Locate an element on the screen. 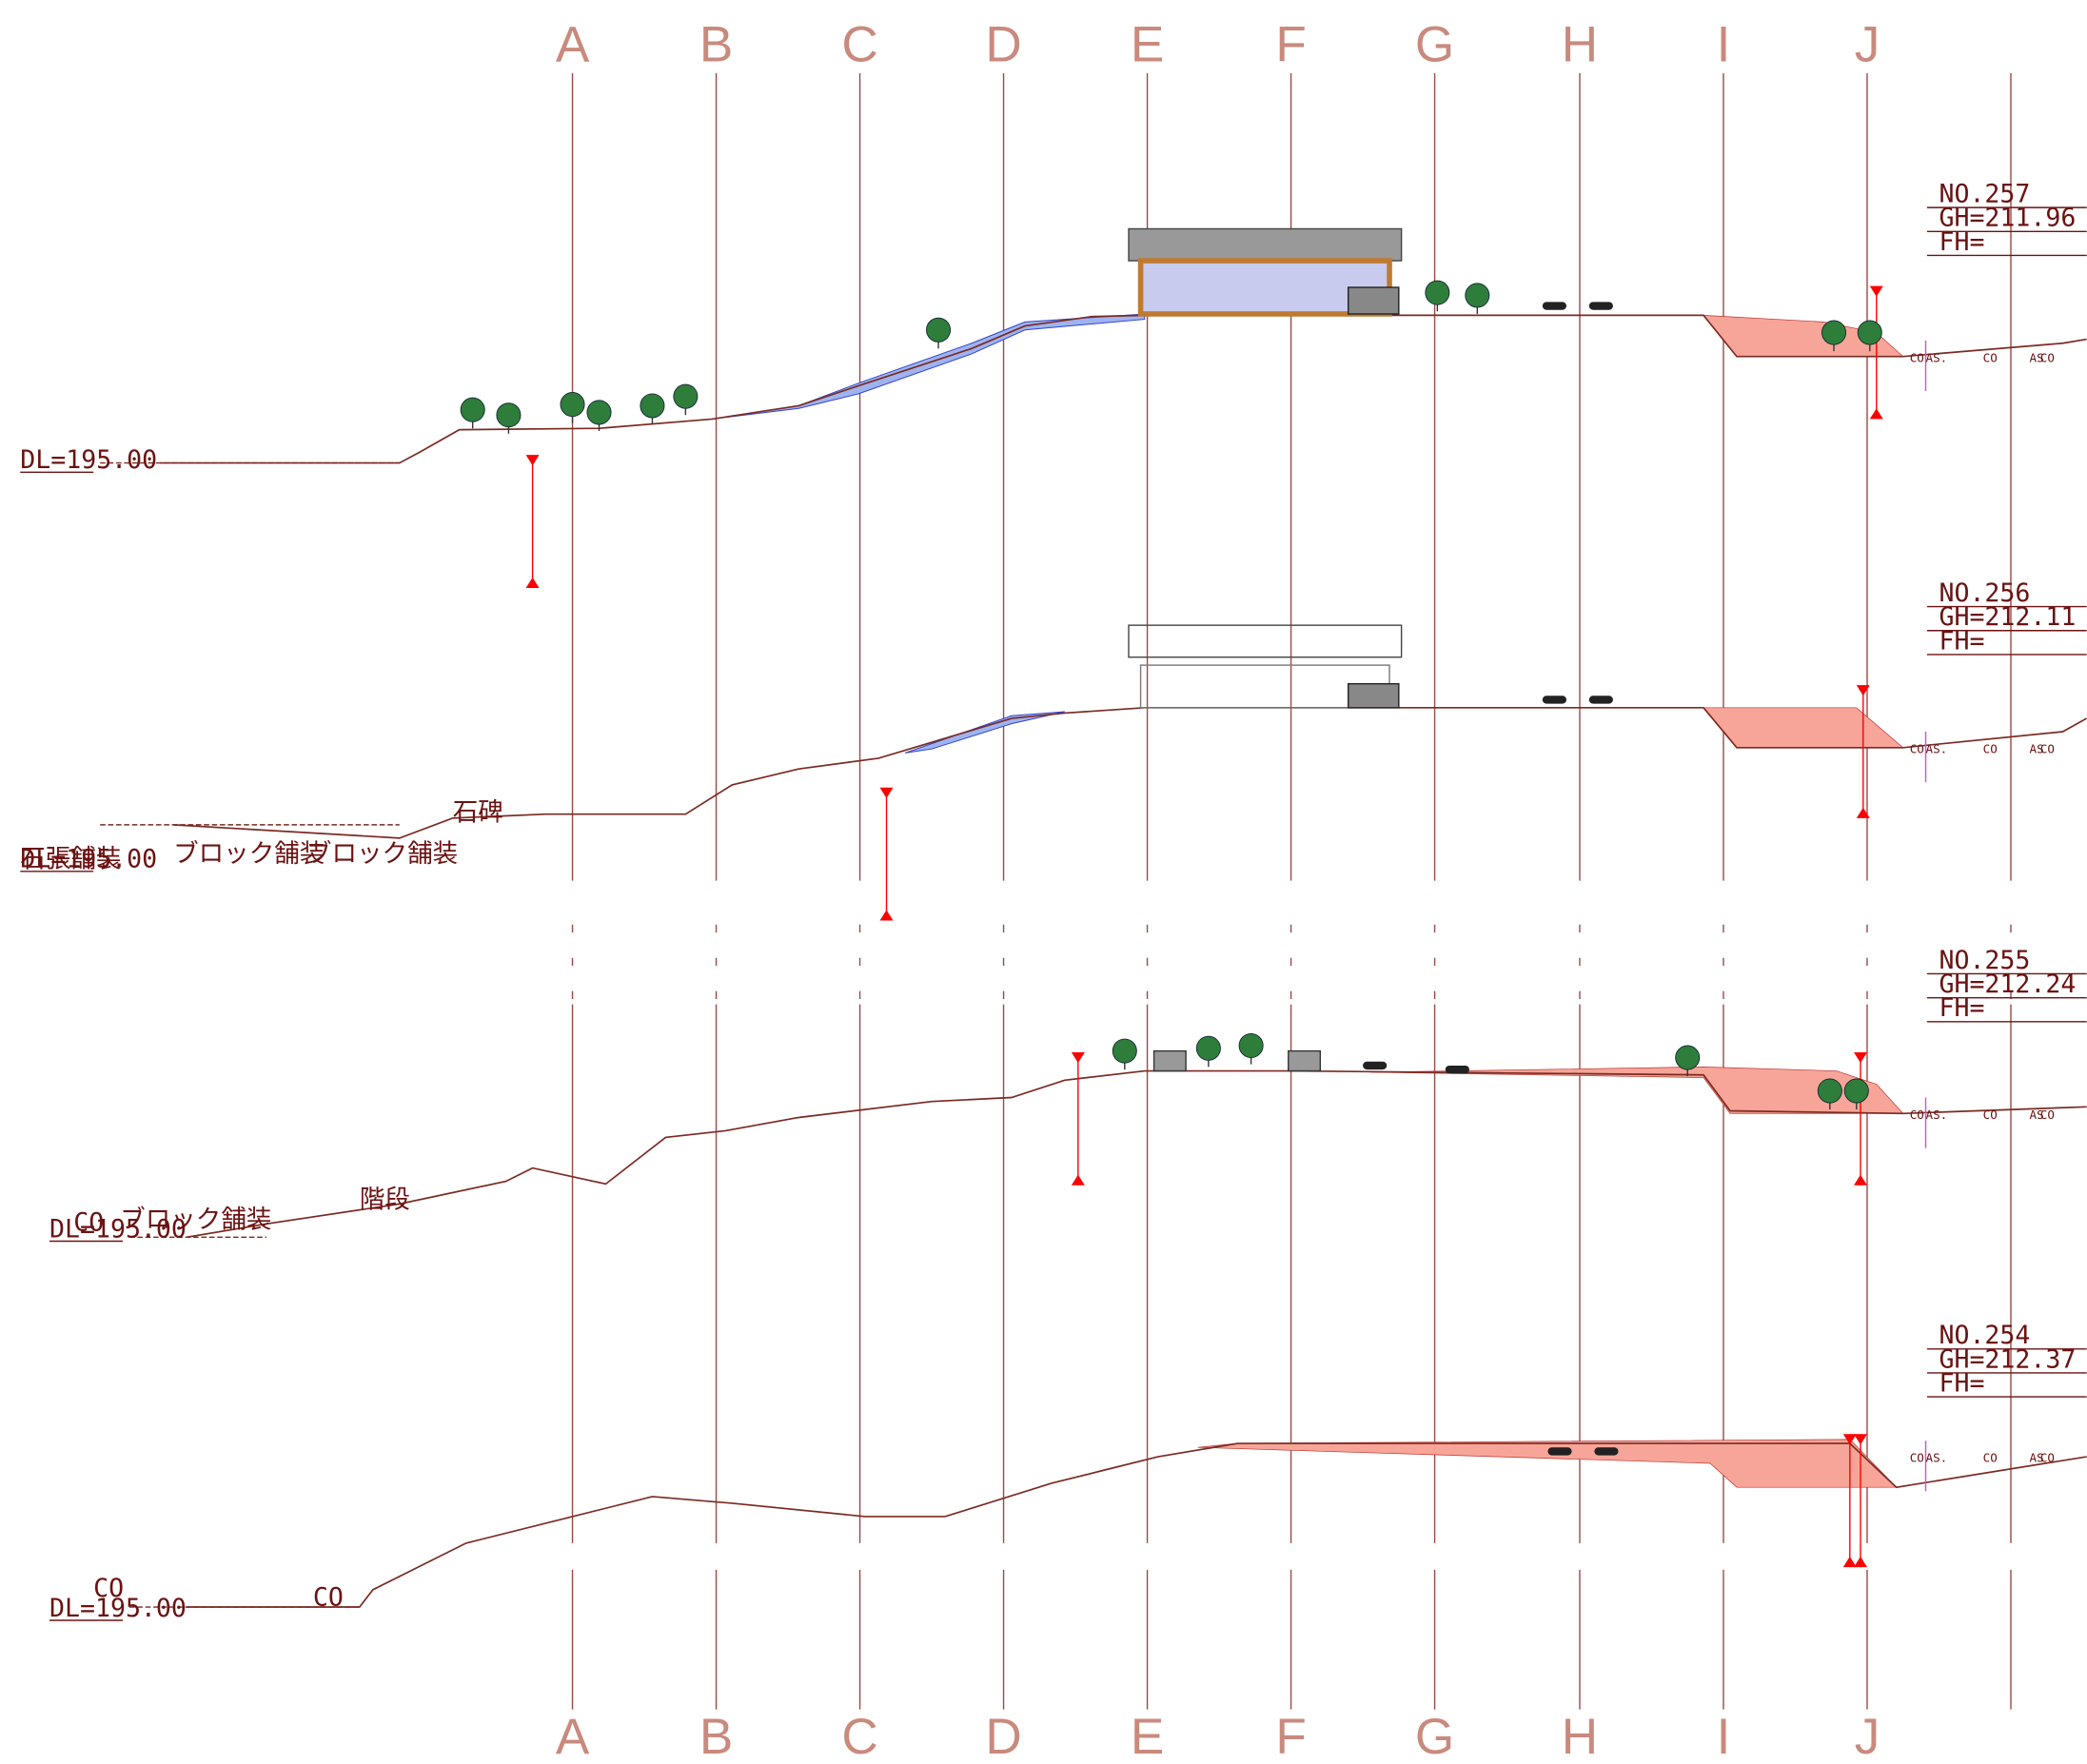 This screenshot has width=2087, height=1764. label: 石張舗装 is located at coordinates (70, 859).